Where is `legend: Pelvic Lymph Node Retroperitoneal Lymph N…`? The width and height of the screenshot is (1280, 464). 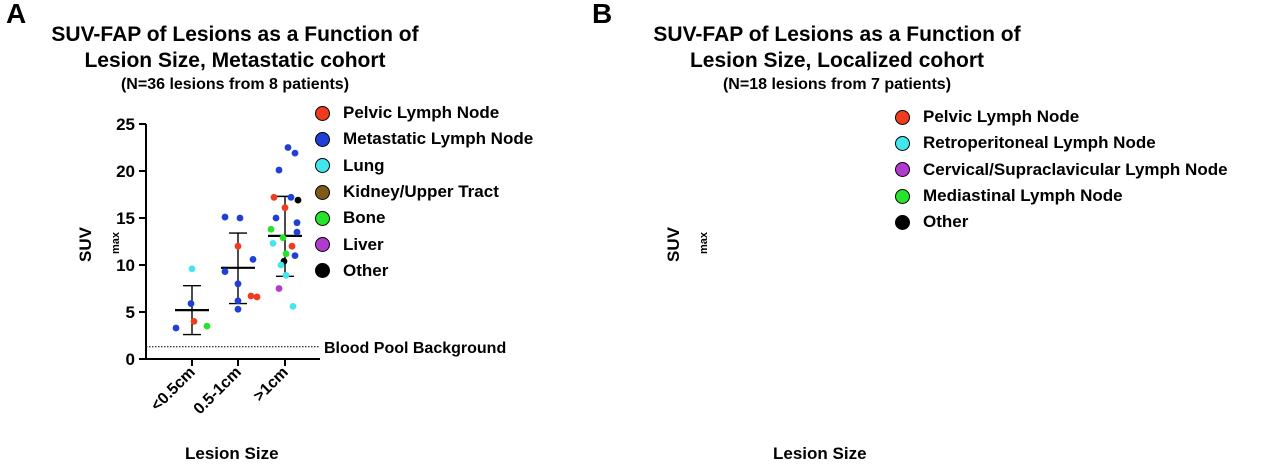 legend: Pelvic Lymph Node Retroperitoneal Lymph N… is located at coordinates (1061, 169).